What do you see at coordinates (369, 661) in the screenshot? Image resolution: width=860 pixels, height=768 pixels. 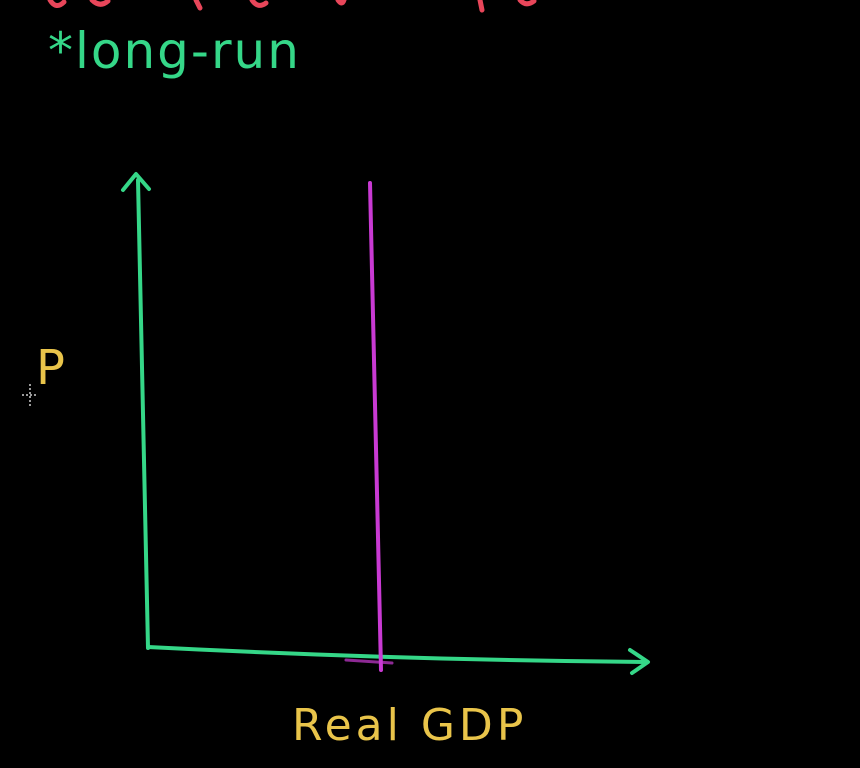 I see `supply-line-base-mark` at bounding box center [369, 661].